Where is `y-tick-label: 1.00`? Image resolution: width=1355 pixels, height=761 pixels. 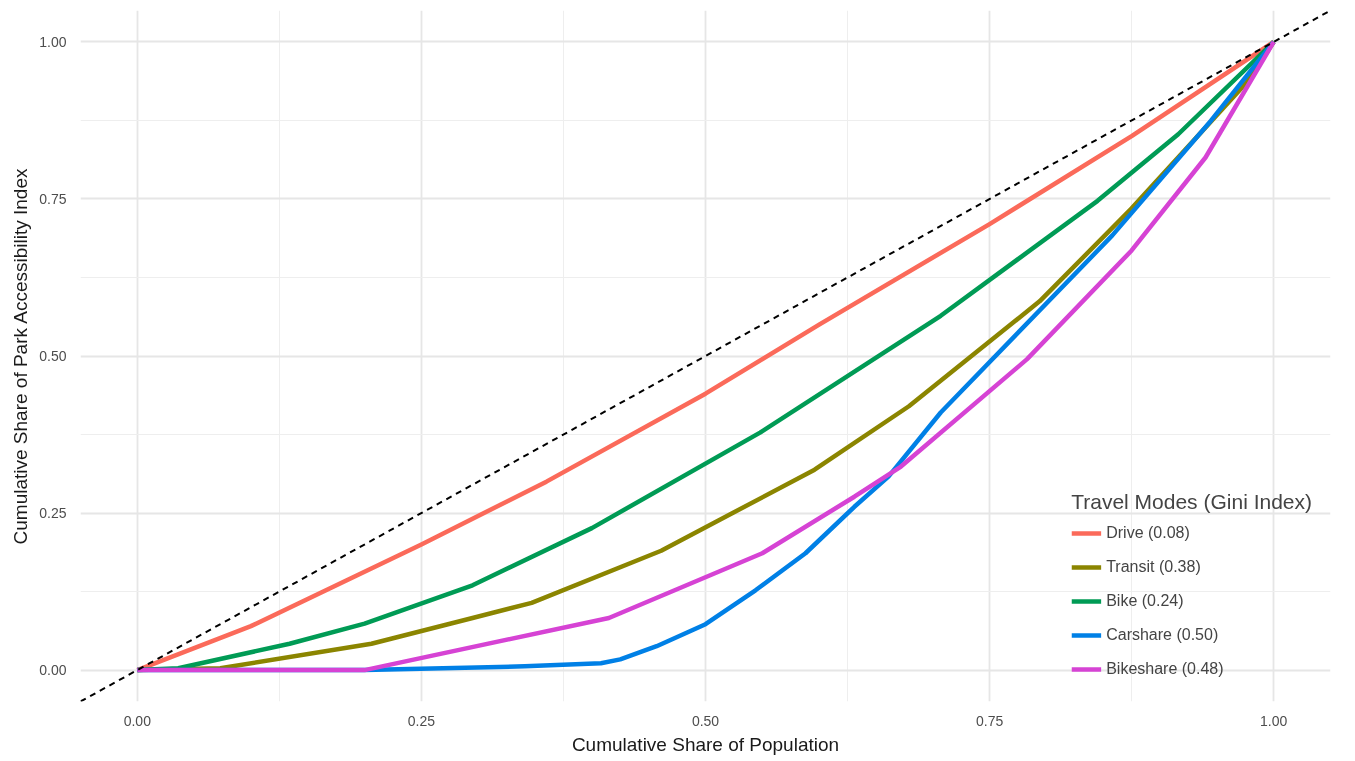 y-tick-label: 1.00 is located at coordinates (53, 41).